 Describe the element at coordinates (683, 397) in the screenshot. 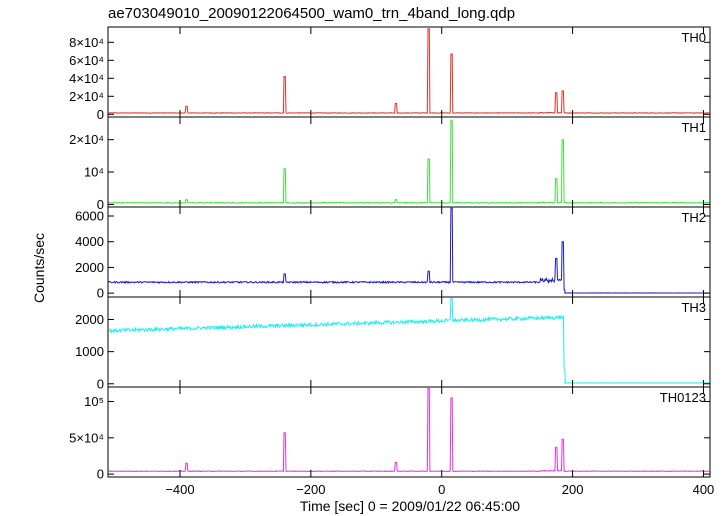

I see `panel-label: TH0123` at that location.